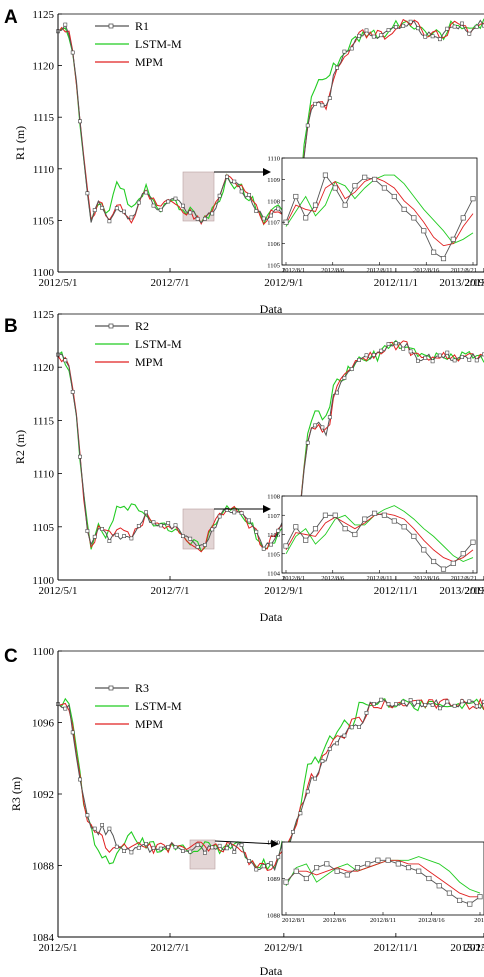 The height and width of the screenshot is (977, 484). Describe the element at coordinates (129, 362) in the screenshot. I see `legend-item-mpm: MPM` at that location.